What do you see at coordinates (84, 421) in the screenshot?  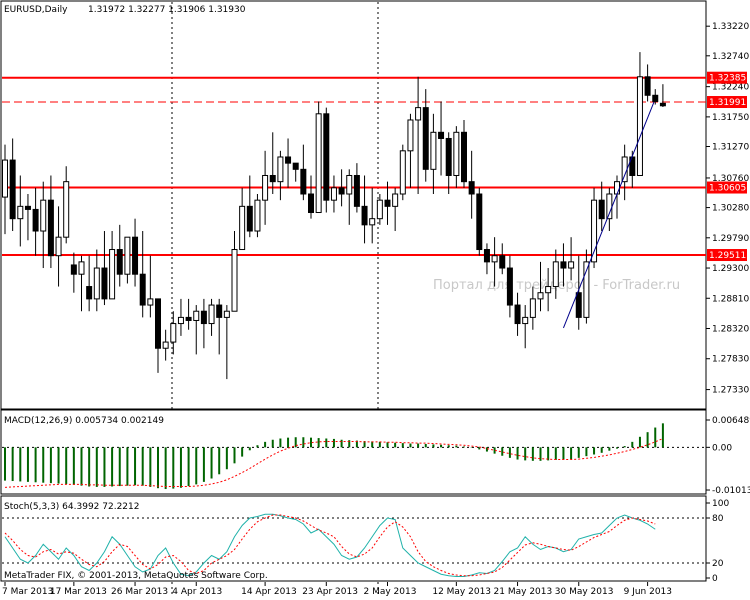 I see `macd-title: MACD(12,26,9) 0.005734 0.002149` at bounding box center [84, 421].